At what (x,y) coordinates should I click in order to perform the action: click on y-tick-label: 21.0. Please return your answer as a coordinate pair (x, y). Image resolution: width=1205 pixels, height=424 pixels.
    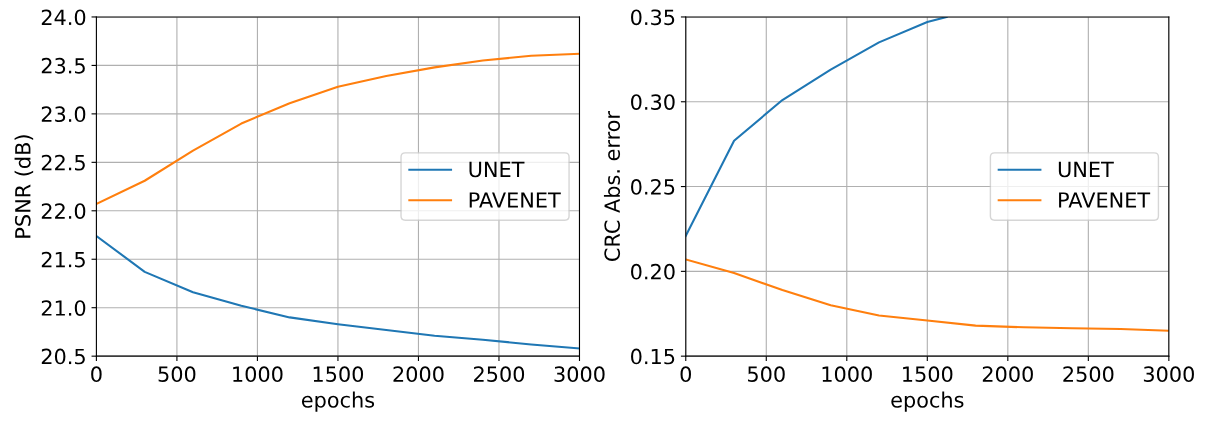
    Looking at the image, I should click on (63, 308).